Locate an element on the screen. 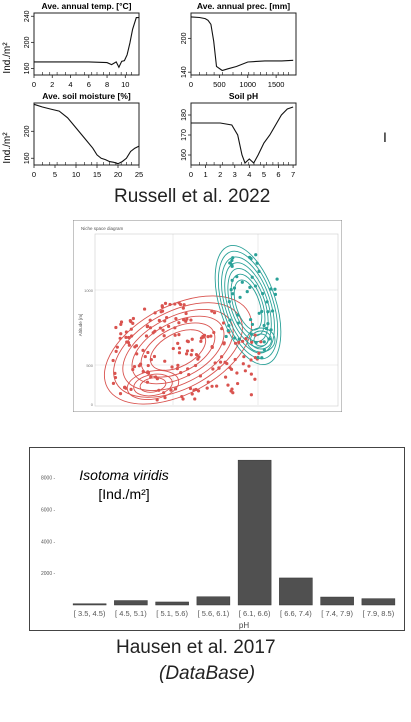 This screenshot has height=722, width=411. russell-ylabel-bottom: Ind./m² is located at coordinates (7, 148).